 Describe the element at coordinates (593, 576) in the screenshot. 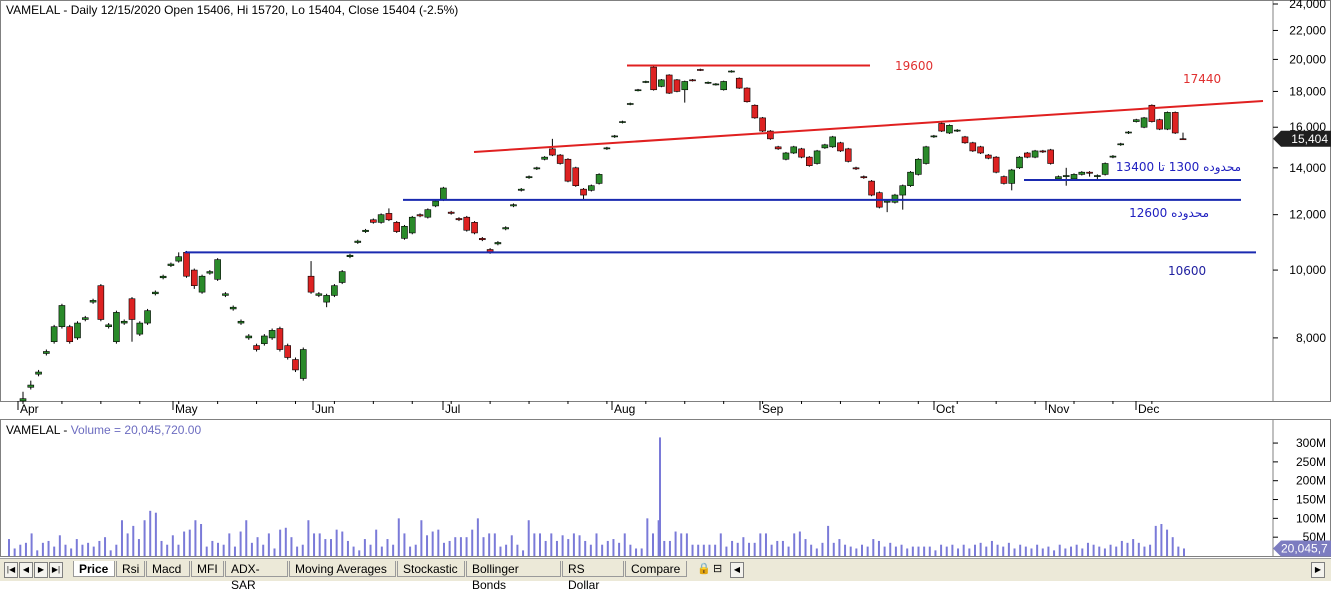

I see `tab-rs-dollar: RS Dollar` at that location.